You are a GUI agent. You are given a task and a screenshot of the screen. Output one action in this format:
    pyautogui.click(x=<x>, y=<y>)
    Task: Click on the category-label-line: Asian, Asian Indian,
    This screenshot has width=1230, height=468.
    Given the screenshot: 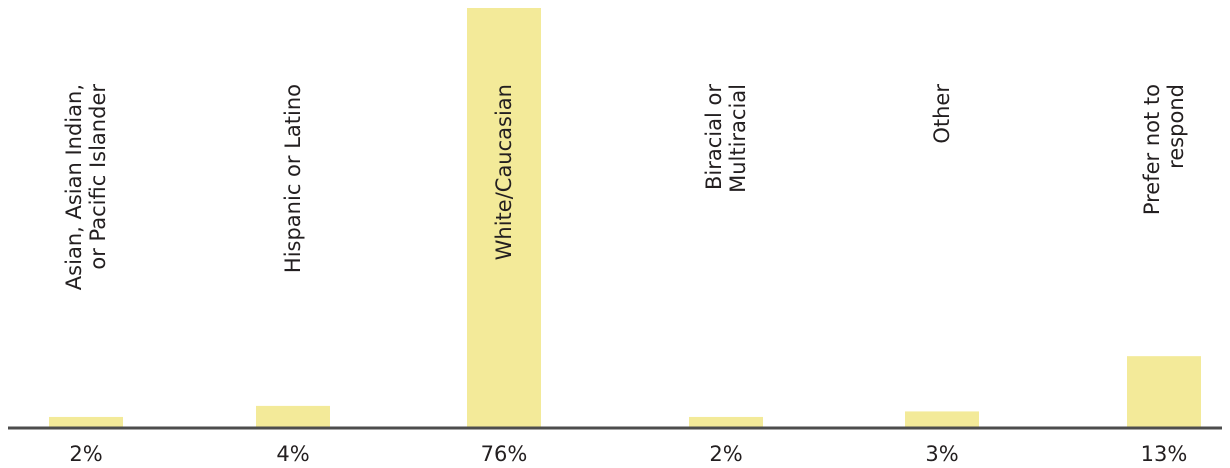 What is the action you would take?
    pyautogui.click(x=74, y=187)
    